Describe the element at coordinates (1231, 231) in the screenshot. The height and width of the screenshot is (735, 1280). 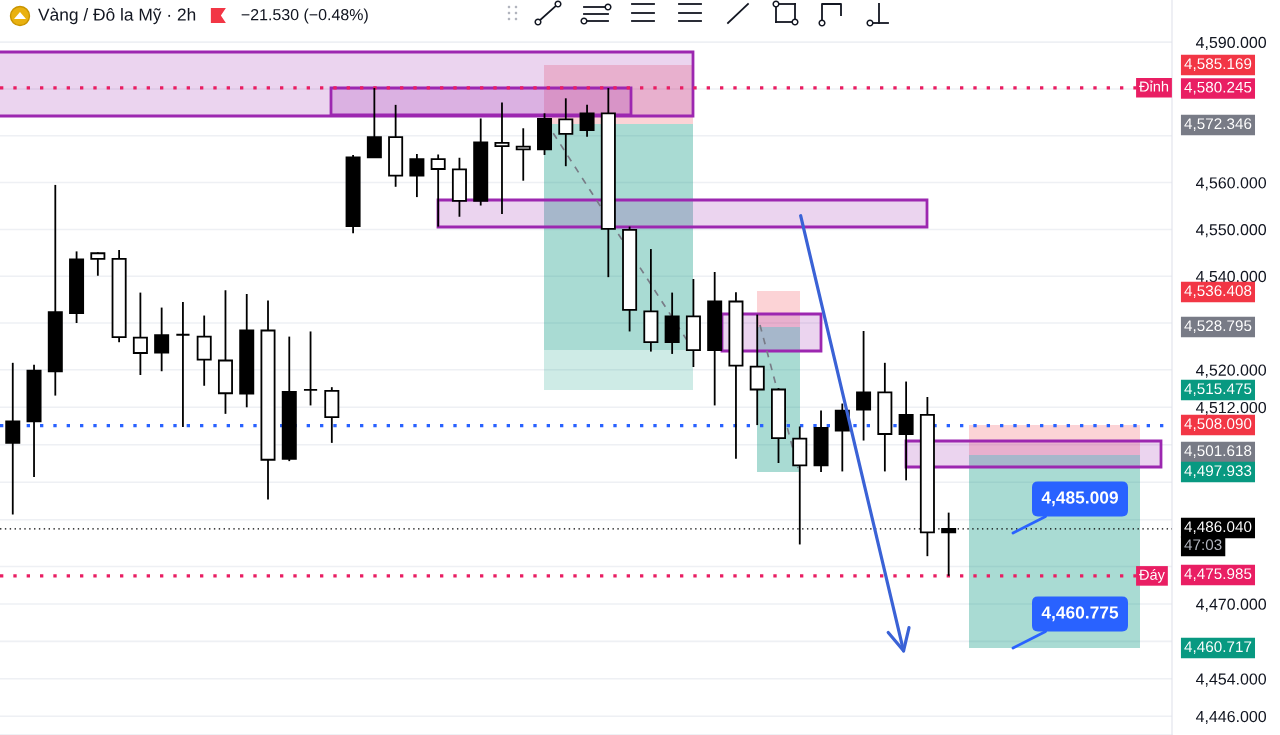
I see `y-tick-label: 4,550.000` at that location.